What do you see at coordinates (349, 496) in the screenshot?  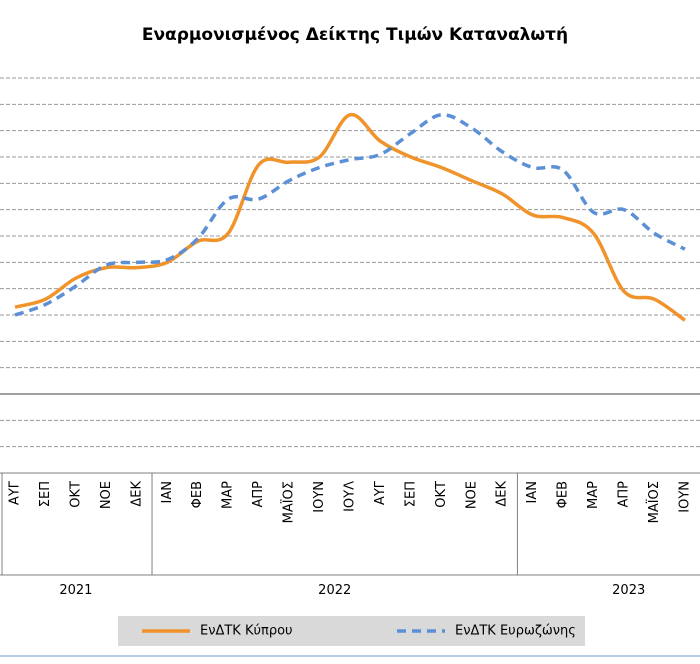 I see `x-tick-label: ΙΟΥΛ` at bounding box center [349, 496].